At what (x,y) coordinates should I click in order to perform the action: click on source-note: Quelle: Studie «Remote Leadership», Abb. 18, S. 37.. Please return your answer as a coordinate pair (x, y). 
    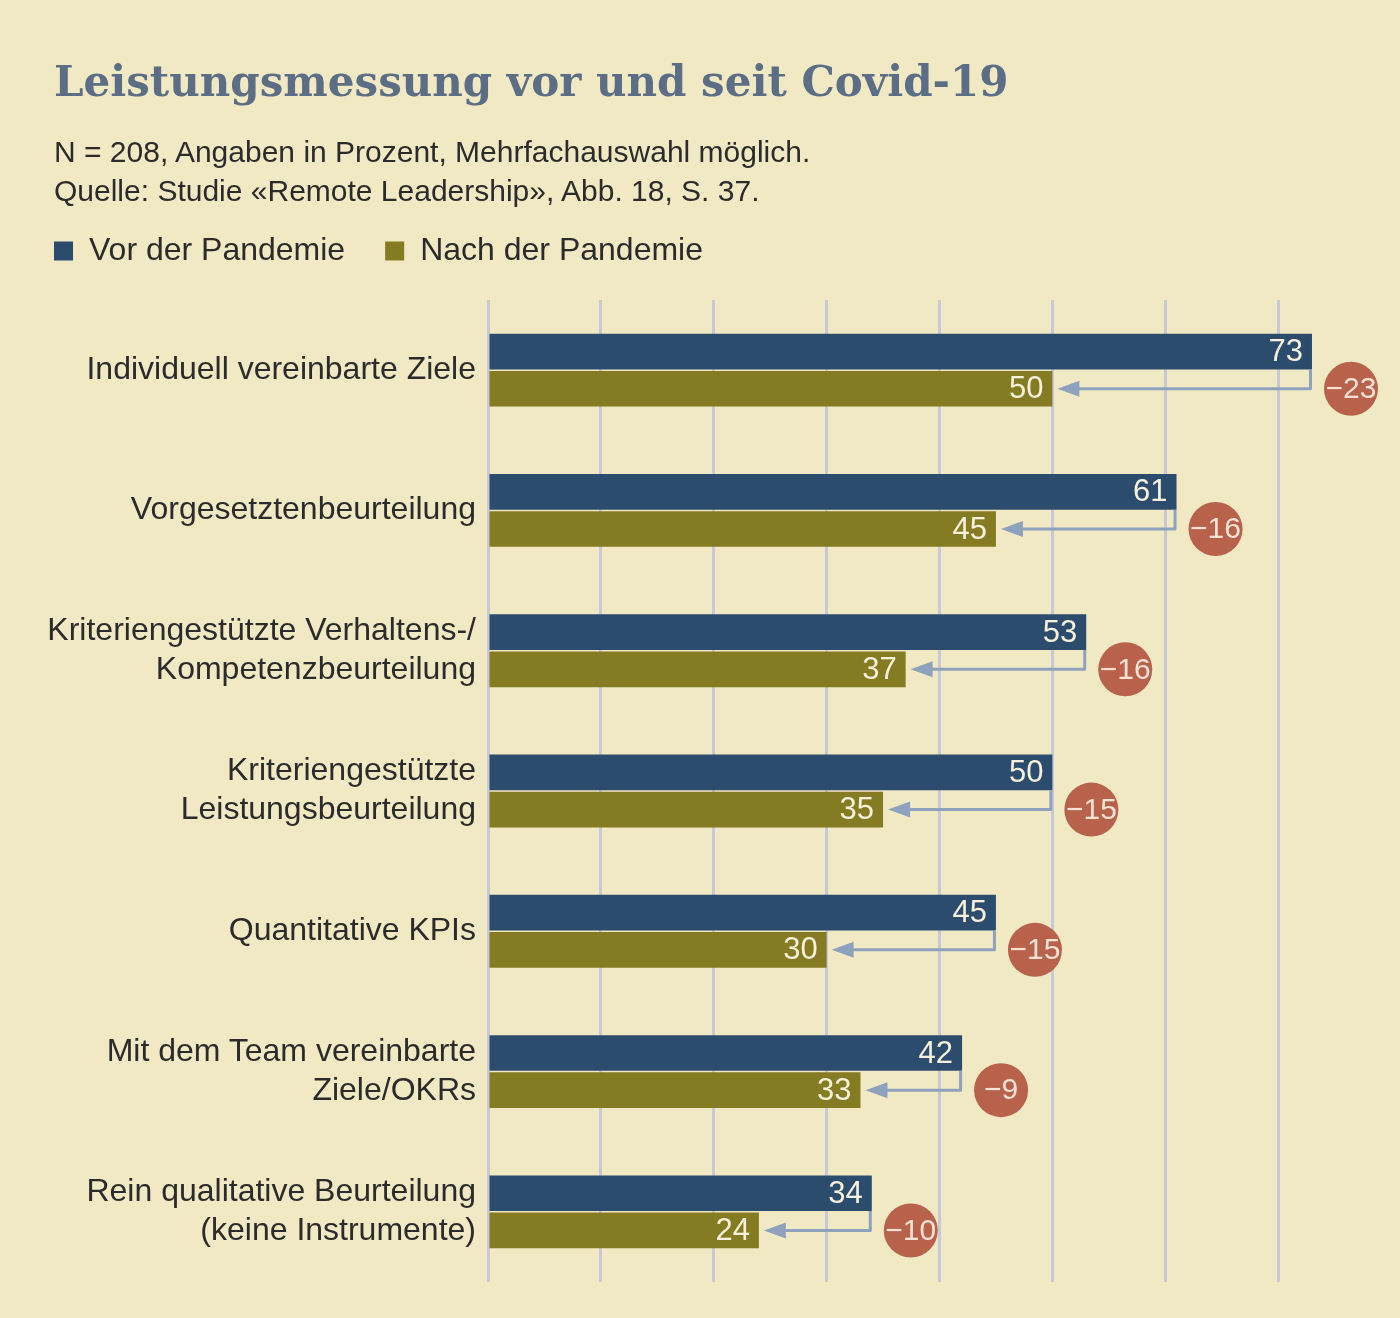
    Looking at the image, I should click on (407, 191).